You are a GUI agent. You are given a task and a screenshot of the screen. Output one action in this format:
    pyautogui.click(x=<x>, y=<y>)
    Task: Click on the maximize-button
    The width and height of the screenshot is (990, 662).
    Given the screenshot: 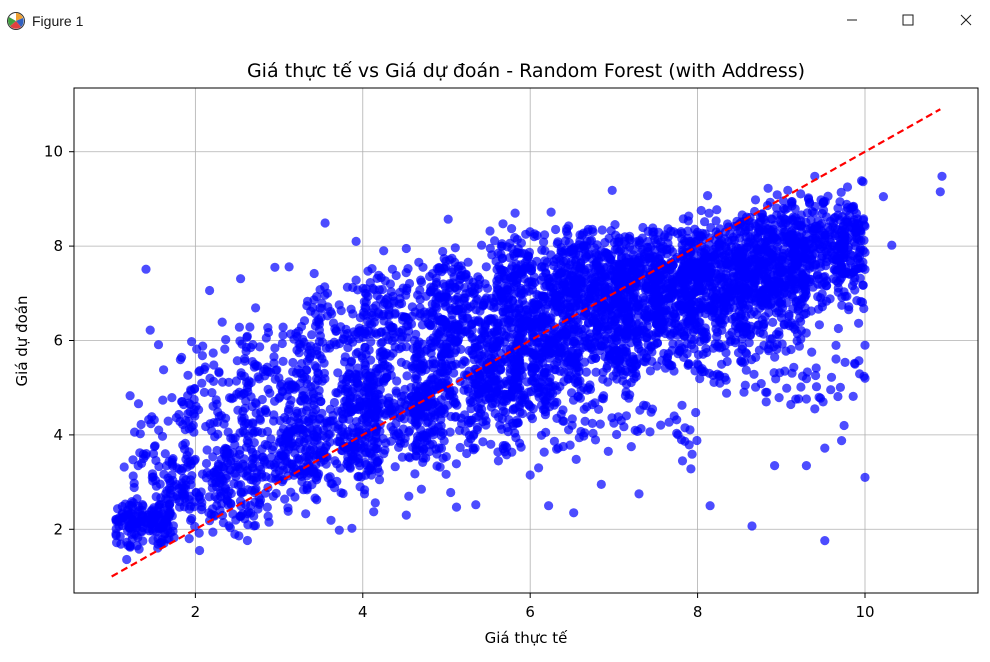 What is the action you would take?
    pyautogui.click(x=908, y=20)
    